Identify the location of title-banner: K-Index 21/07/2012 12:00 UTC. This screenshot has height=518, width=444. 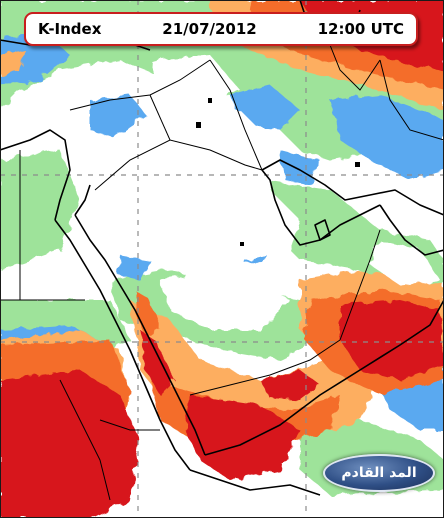
(221, 29).